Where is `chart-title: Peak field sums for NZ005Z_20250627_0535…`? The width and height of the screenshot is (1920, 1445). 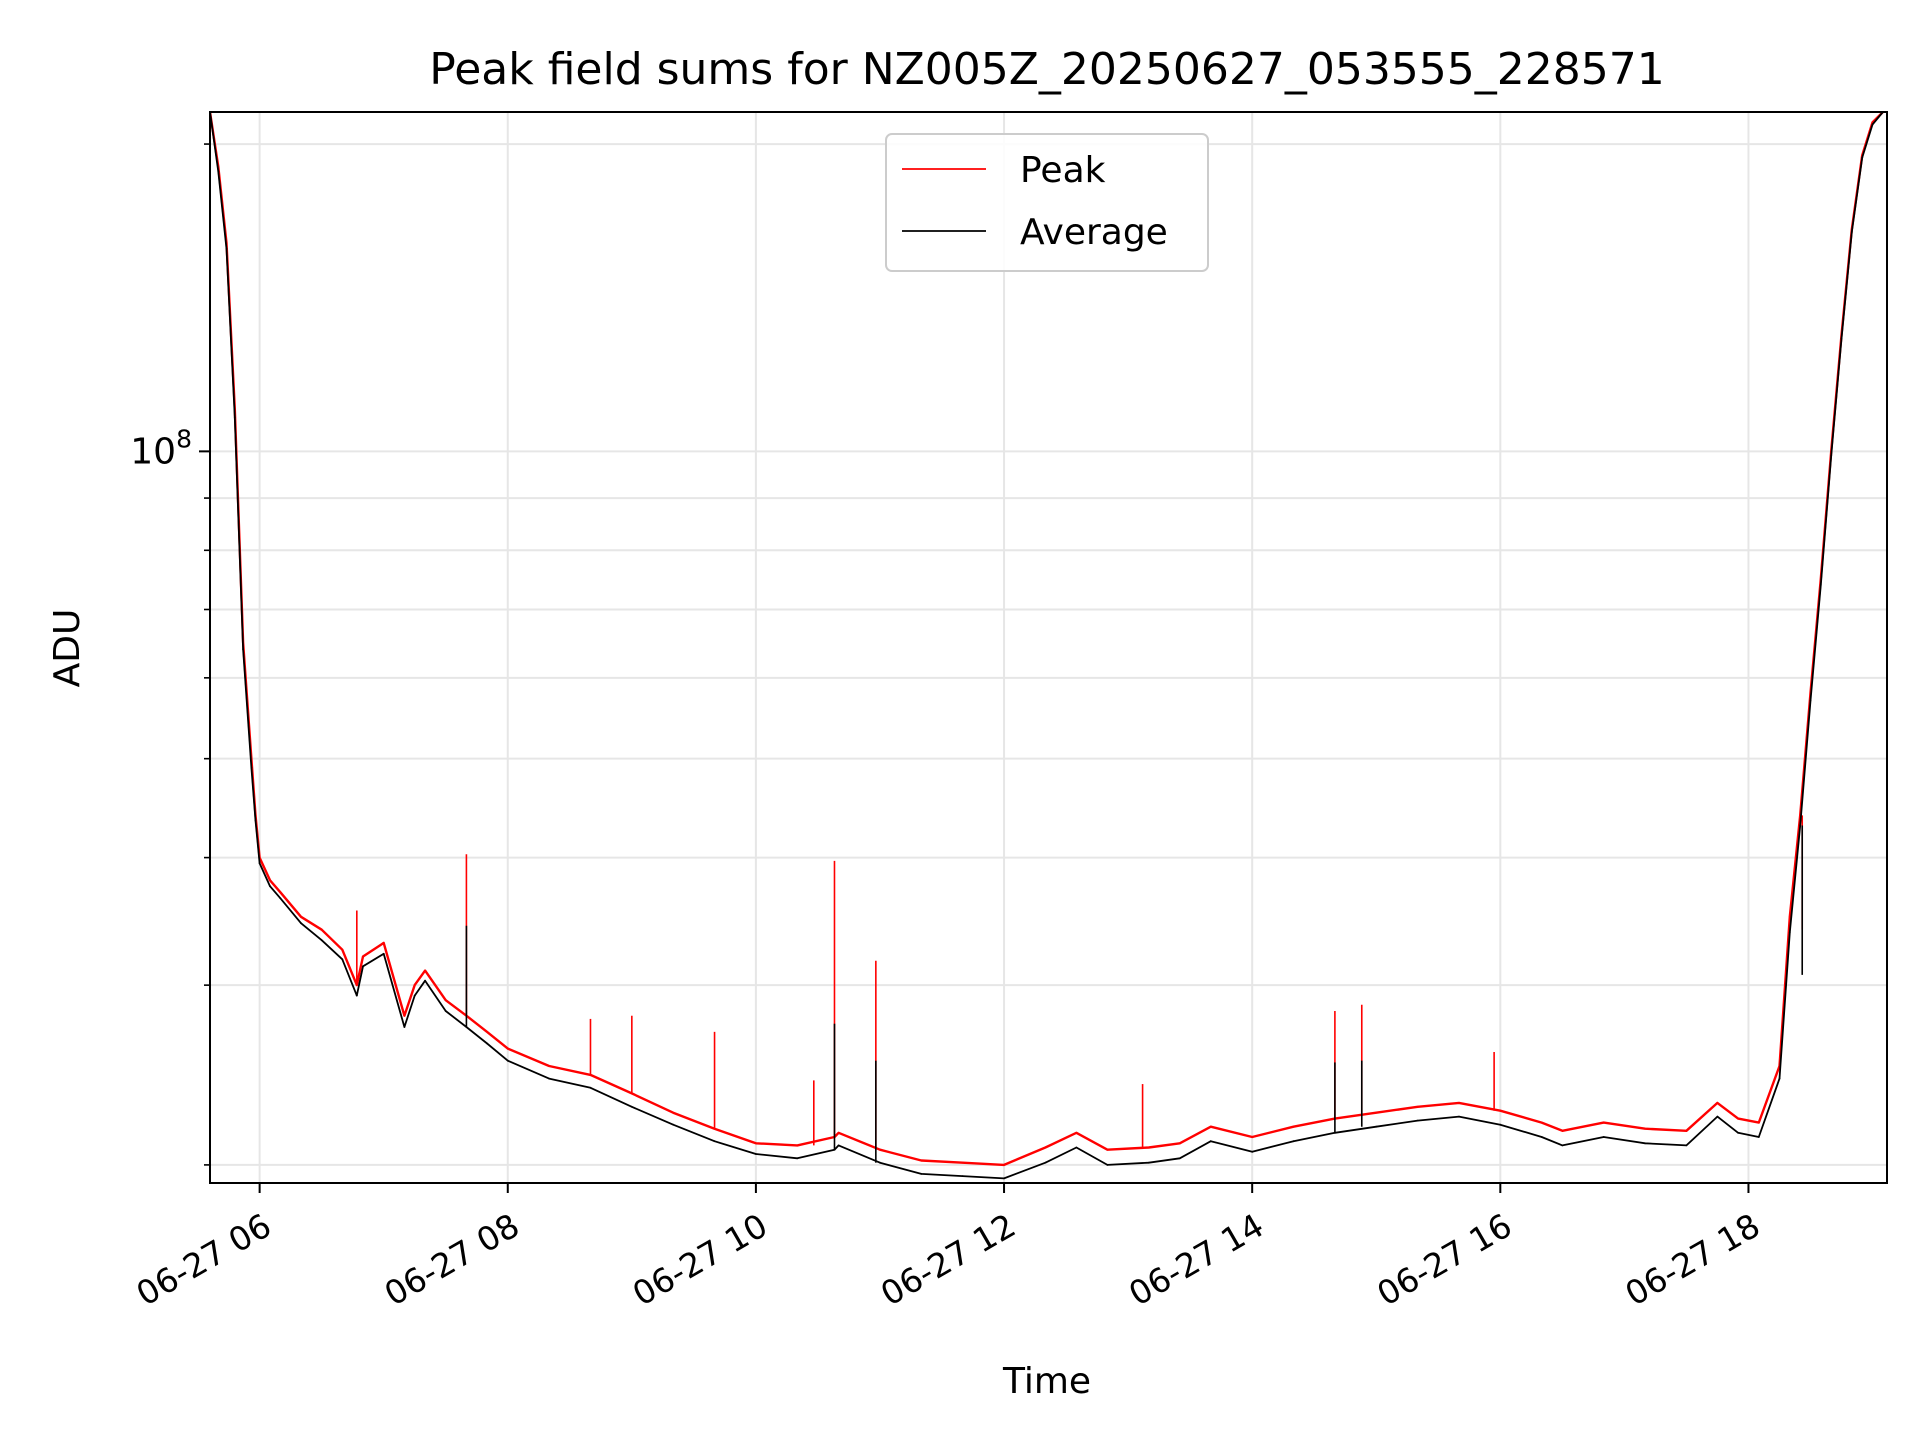 chart-title: Peak field sums for NZ005Z_20250627_0535… is located at coordinates (1047, 69).